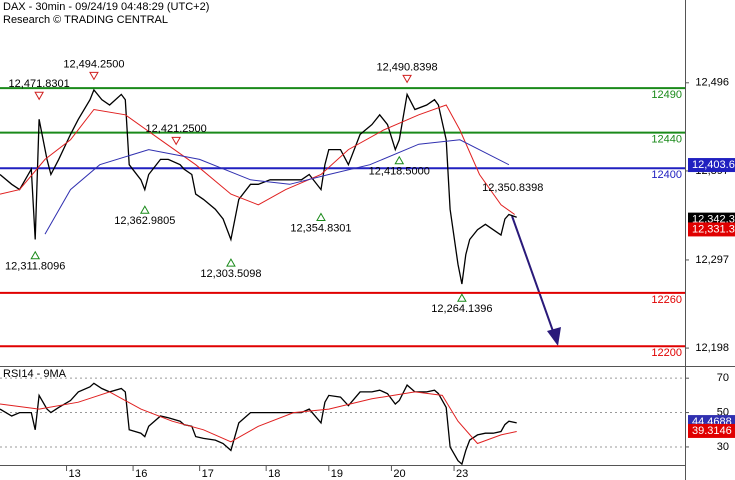  I want to click on x-tick-label: 18, so click(274, 474).